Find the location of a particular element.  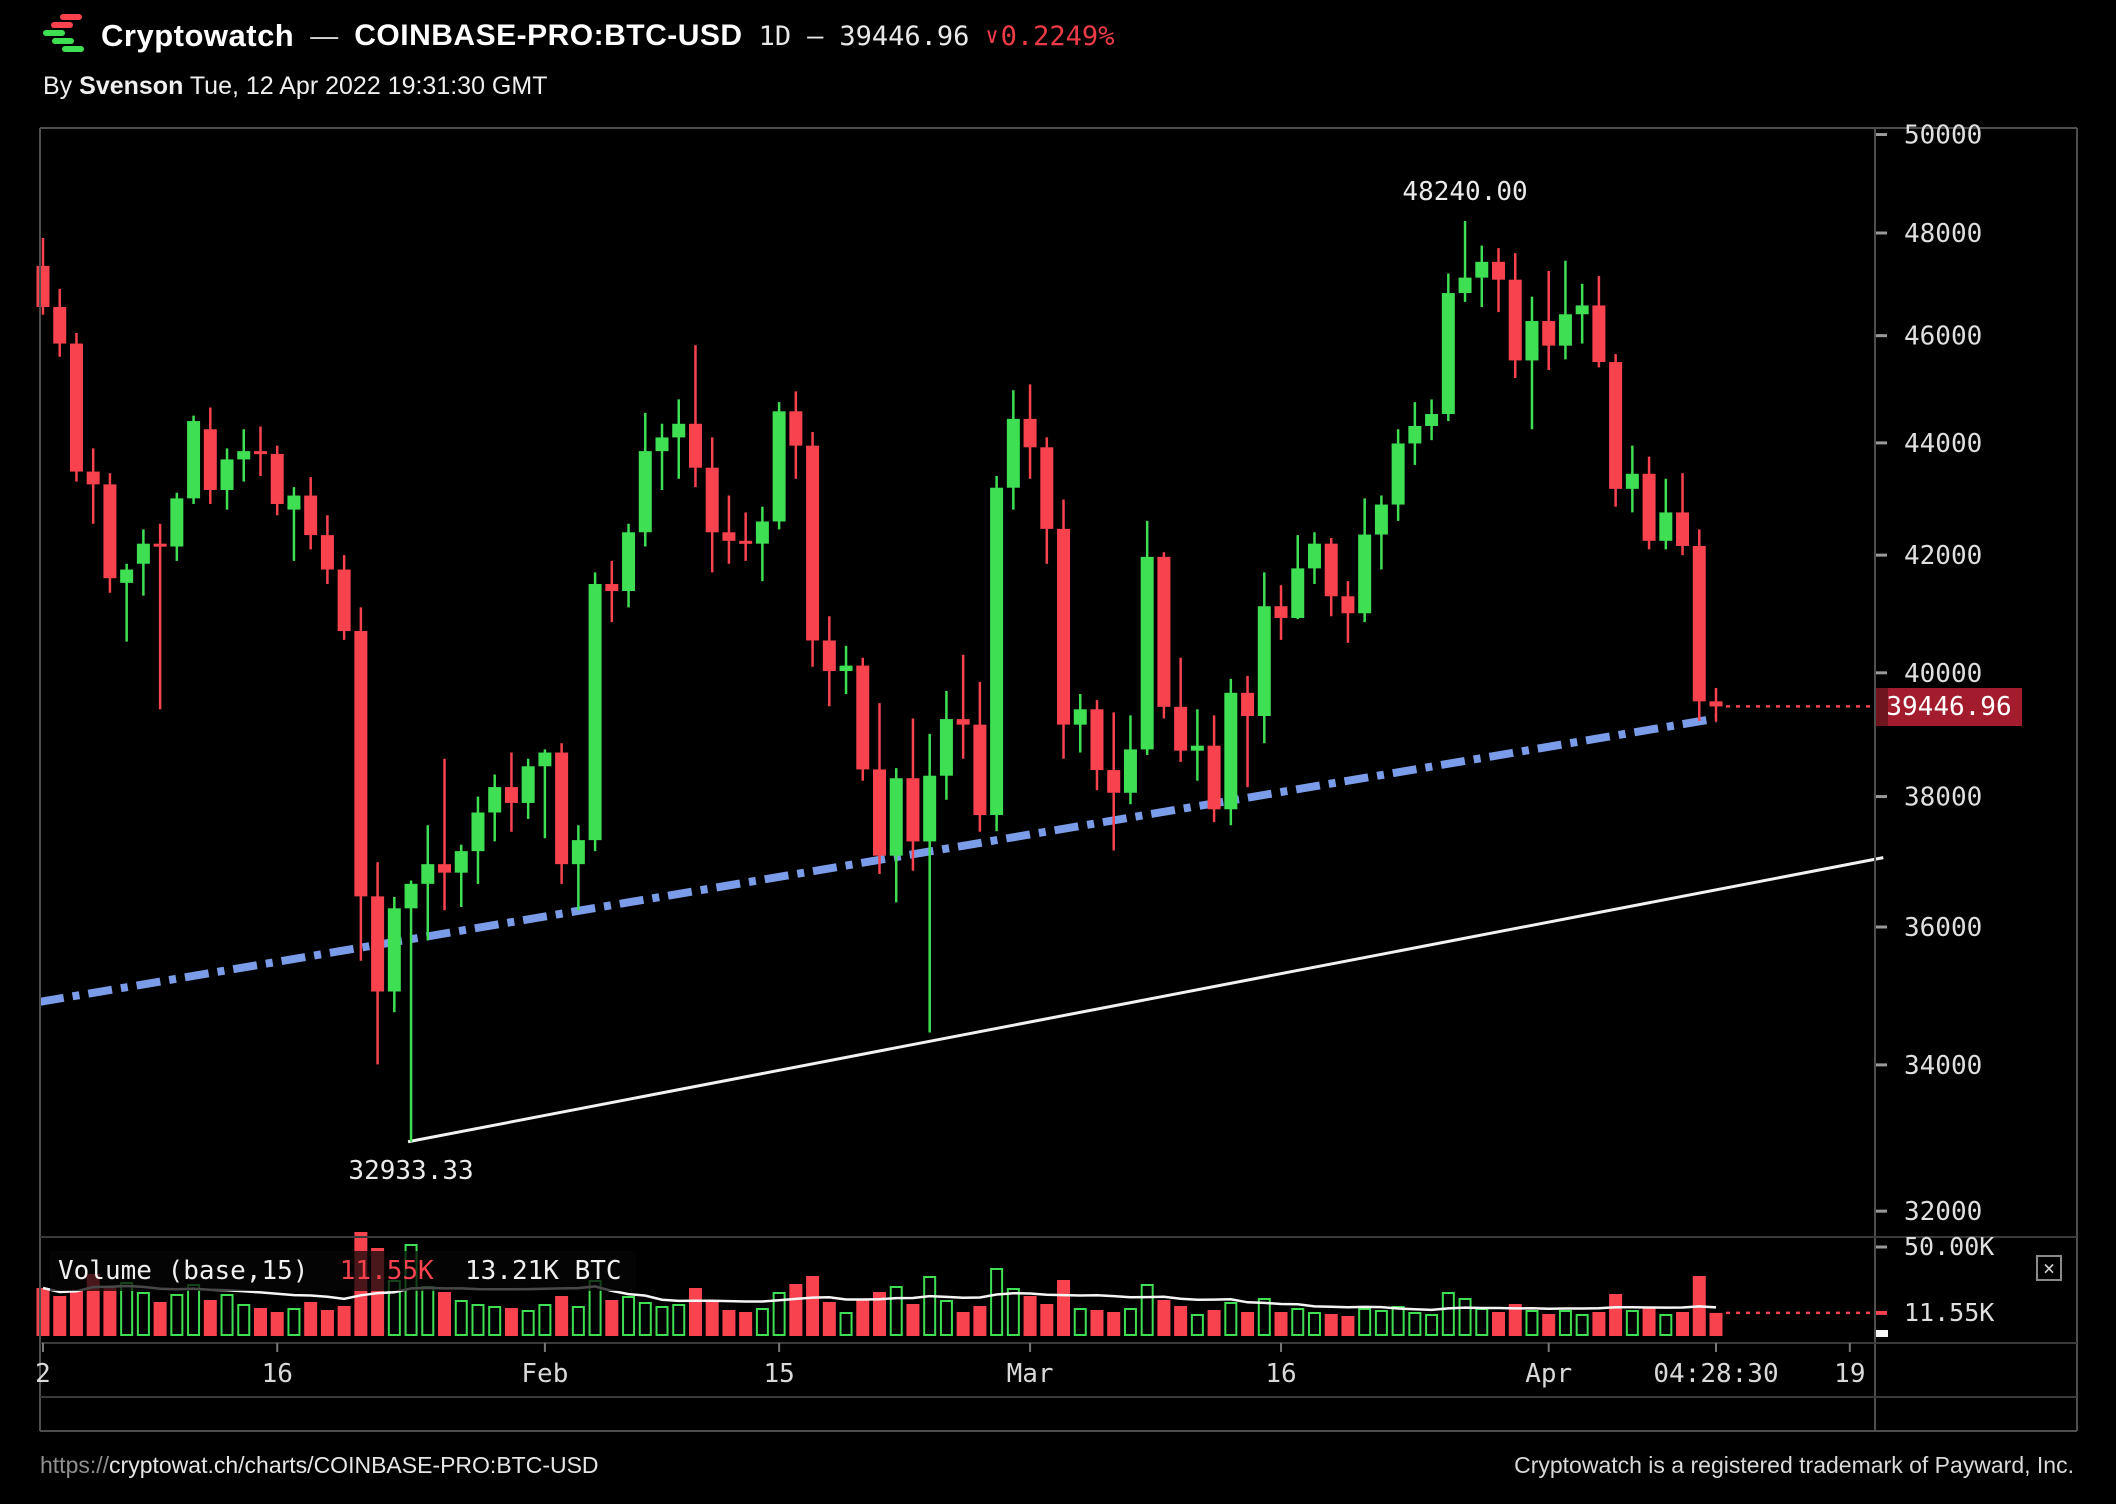

price-tick-label: 32000 is located at coordinates (1943, 1212).